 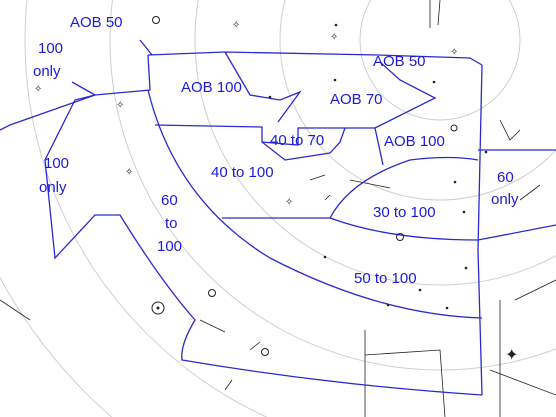 What do you see at coordinates (56, 163) in the screenshot?
I see `label-100only-west-line1: 100` at bounding box center [56, 163].